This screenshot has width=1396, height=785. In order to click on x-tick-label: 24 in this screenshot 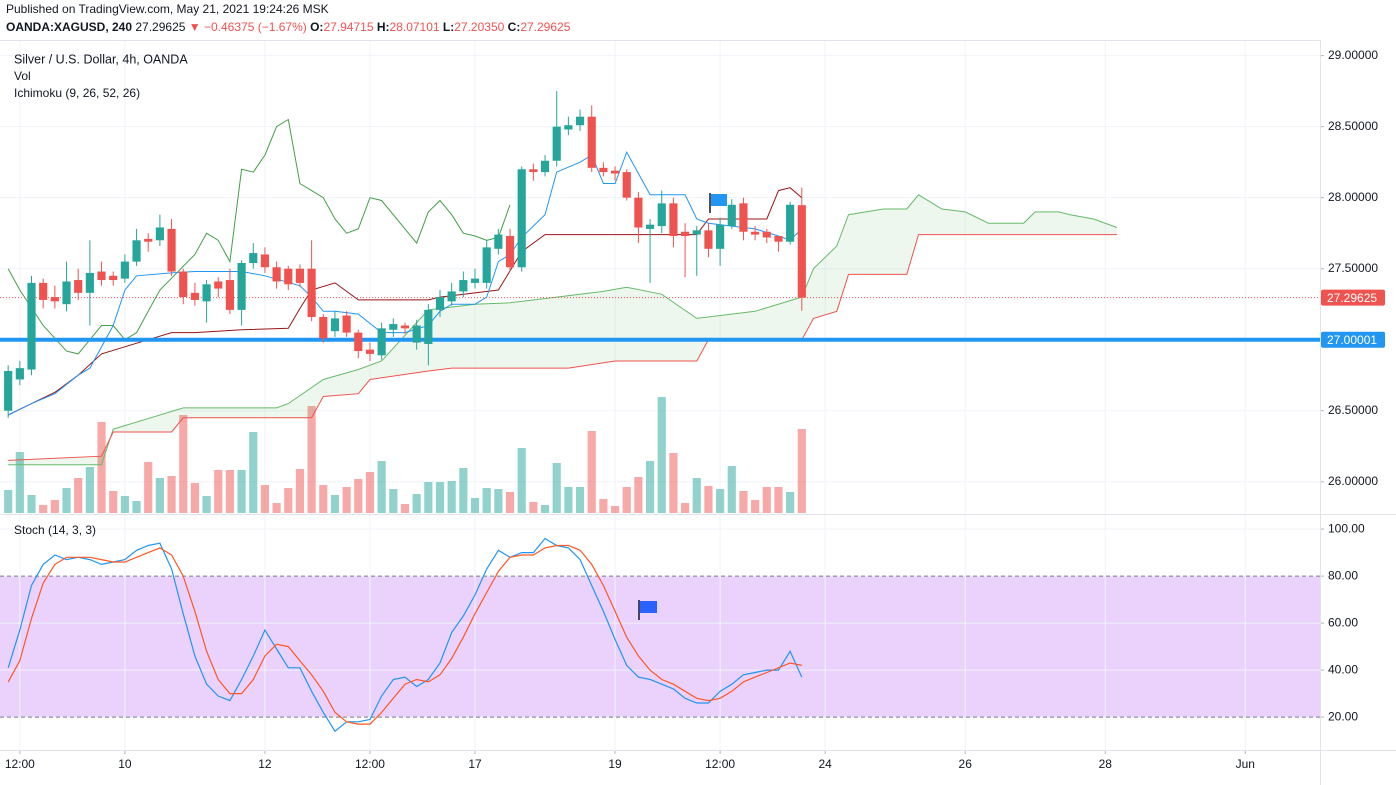, I will do `click(825, 764)`.